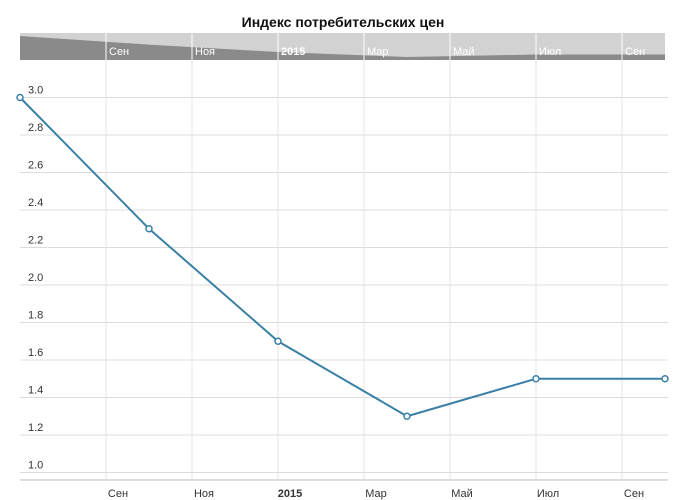 Image resolution: width=686 pixels, height=500 pixels. I want to click on navigator-label: 2015, so click(293, 52).